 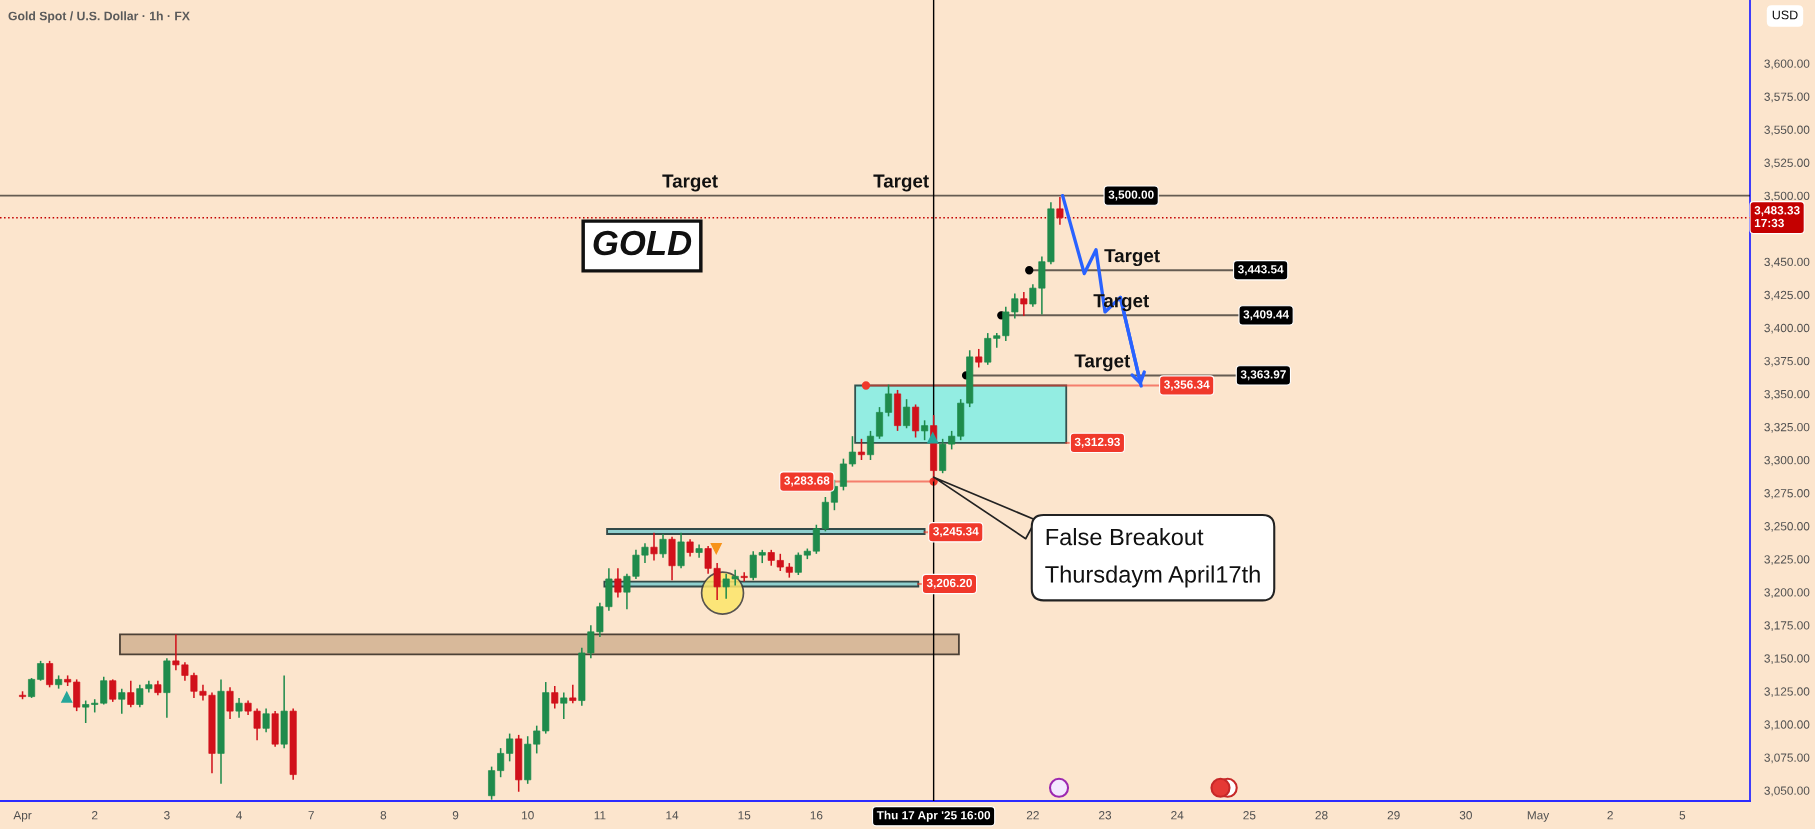 What do you see at coordinates (1321, 815) in the screenshot?
I see `x-tick-label: 28` at bounding box center [1321, 815].